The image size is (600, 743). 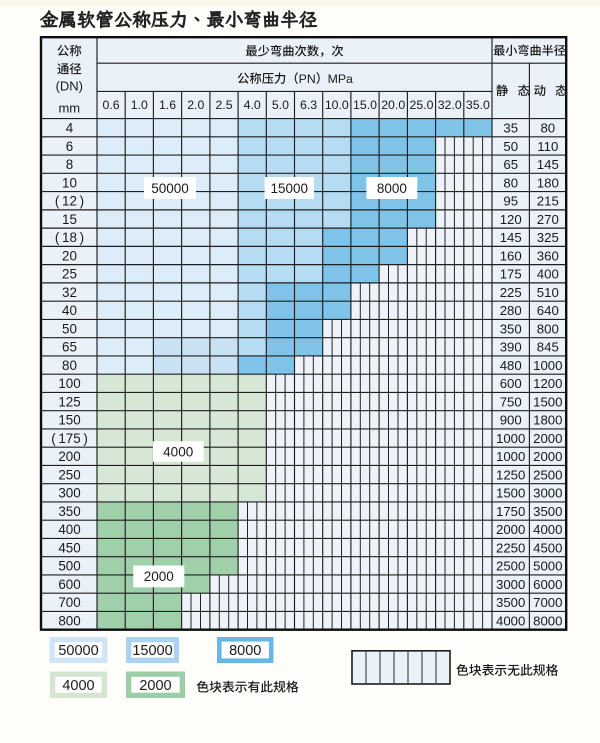 What do you see at coordinates (548, 237) in the screenshot?
I see `svg-text: 325` at bounding box center [548, 237].